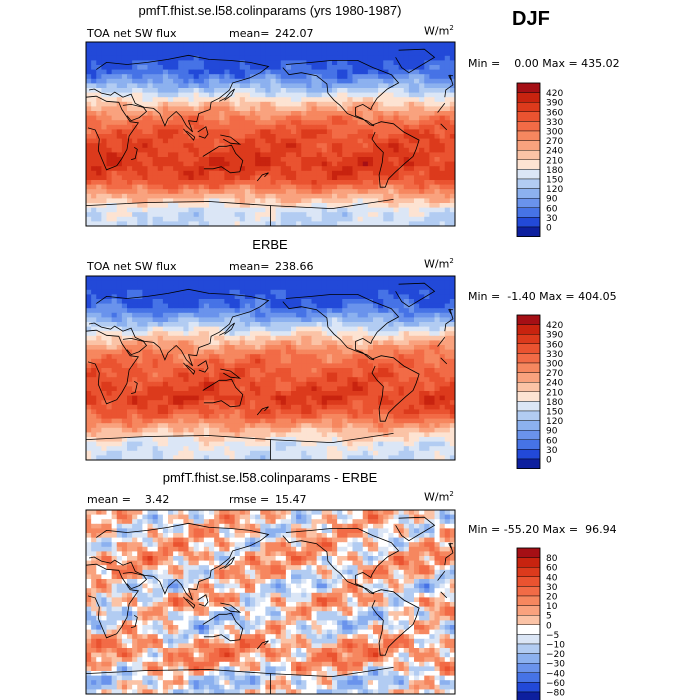 This screenshot has width=700, height=700. Describe the element at coordinates (554, 104) in the screenshot. I see `colorbar-tick-label: 390` at that location.